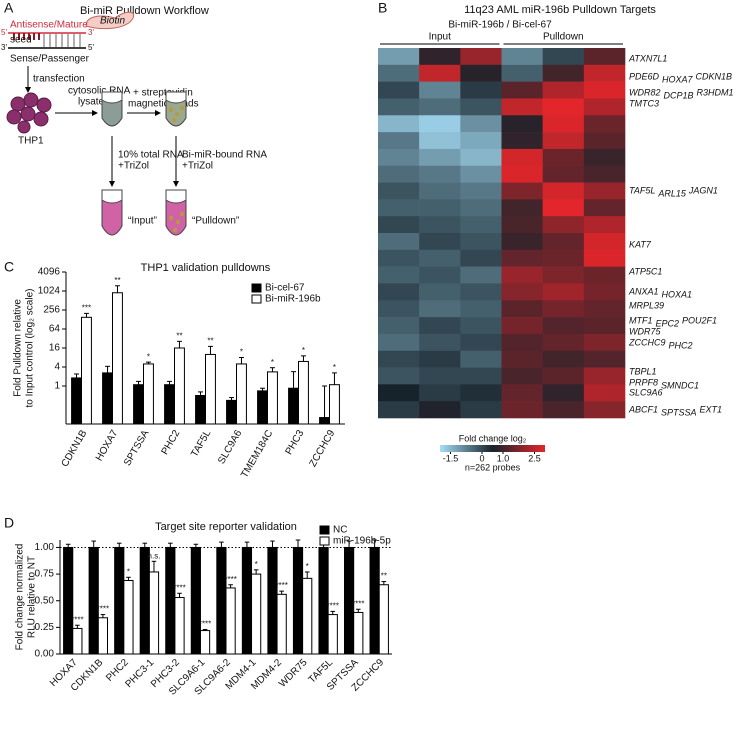 This screenshot has height=751, width=746. I want to click on gene-label: R3HDM1, so click(715, 92).